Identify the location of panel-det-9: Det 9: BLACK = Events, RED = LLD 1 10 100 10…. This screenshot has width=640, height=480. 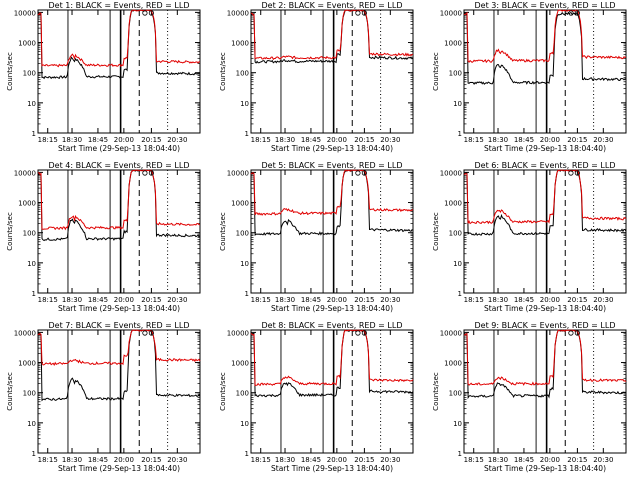
(529, 397).